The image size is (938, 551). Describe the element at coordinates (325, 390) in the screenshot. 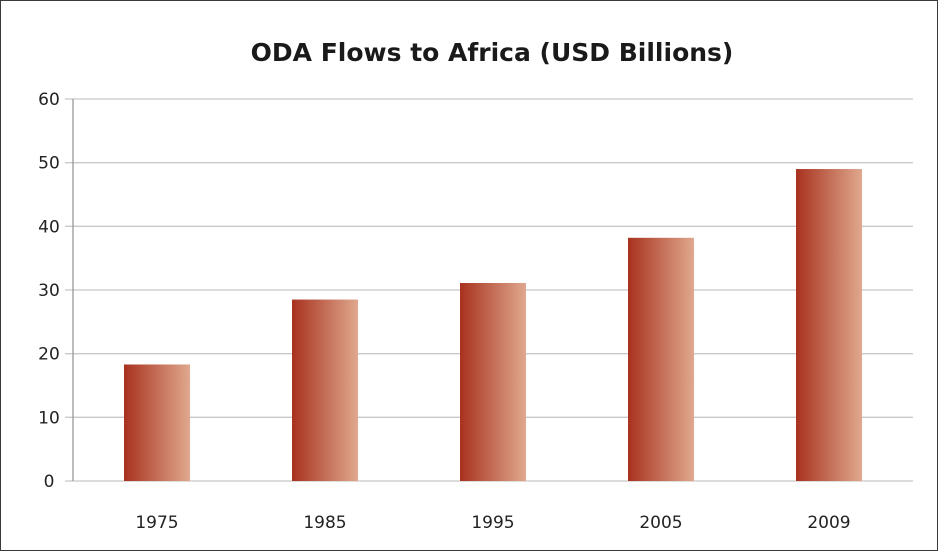

I see `bar-1985` at that location.